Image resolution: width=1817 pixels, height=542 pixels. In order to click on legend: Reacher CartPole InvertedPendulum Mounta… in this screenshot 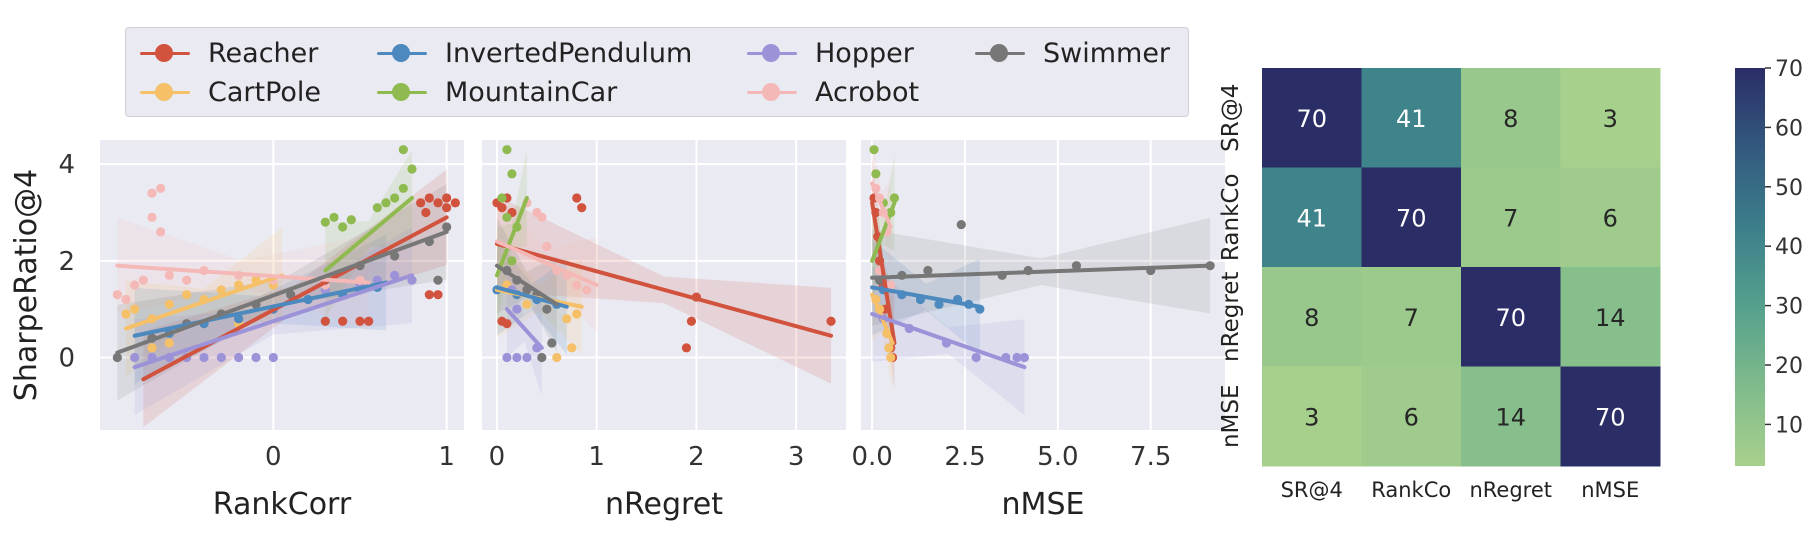, I will do `click(657, 72)`.